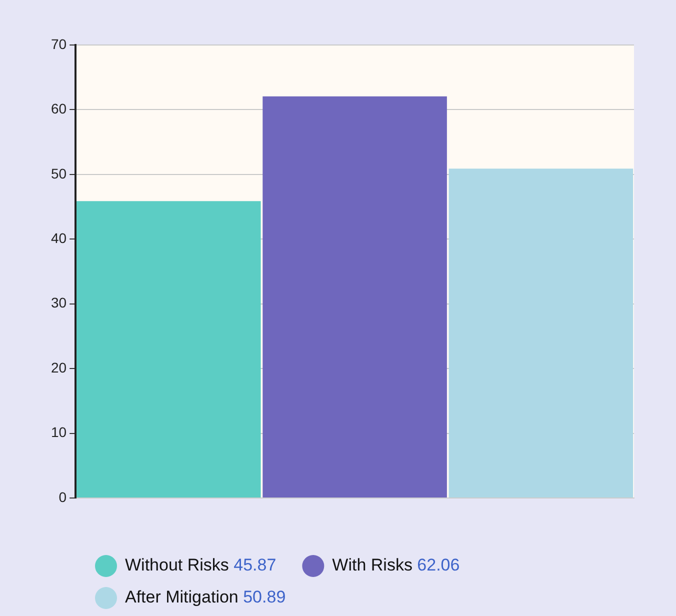  I want to click on y-tick-label: 40, so click(58, 238).